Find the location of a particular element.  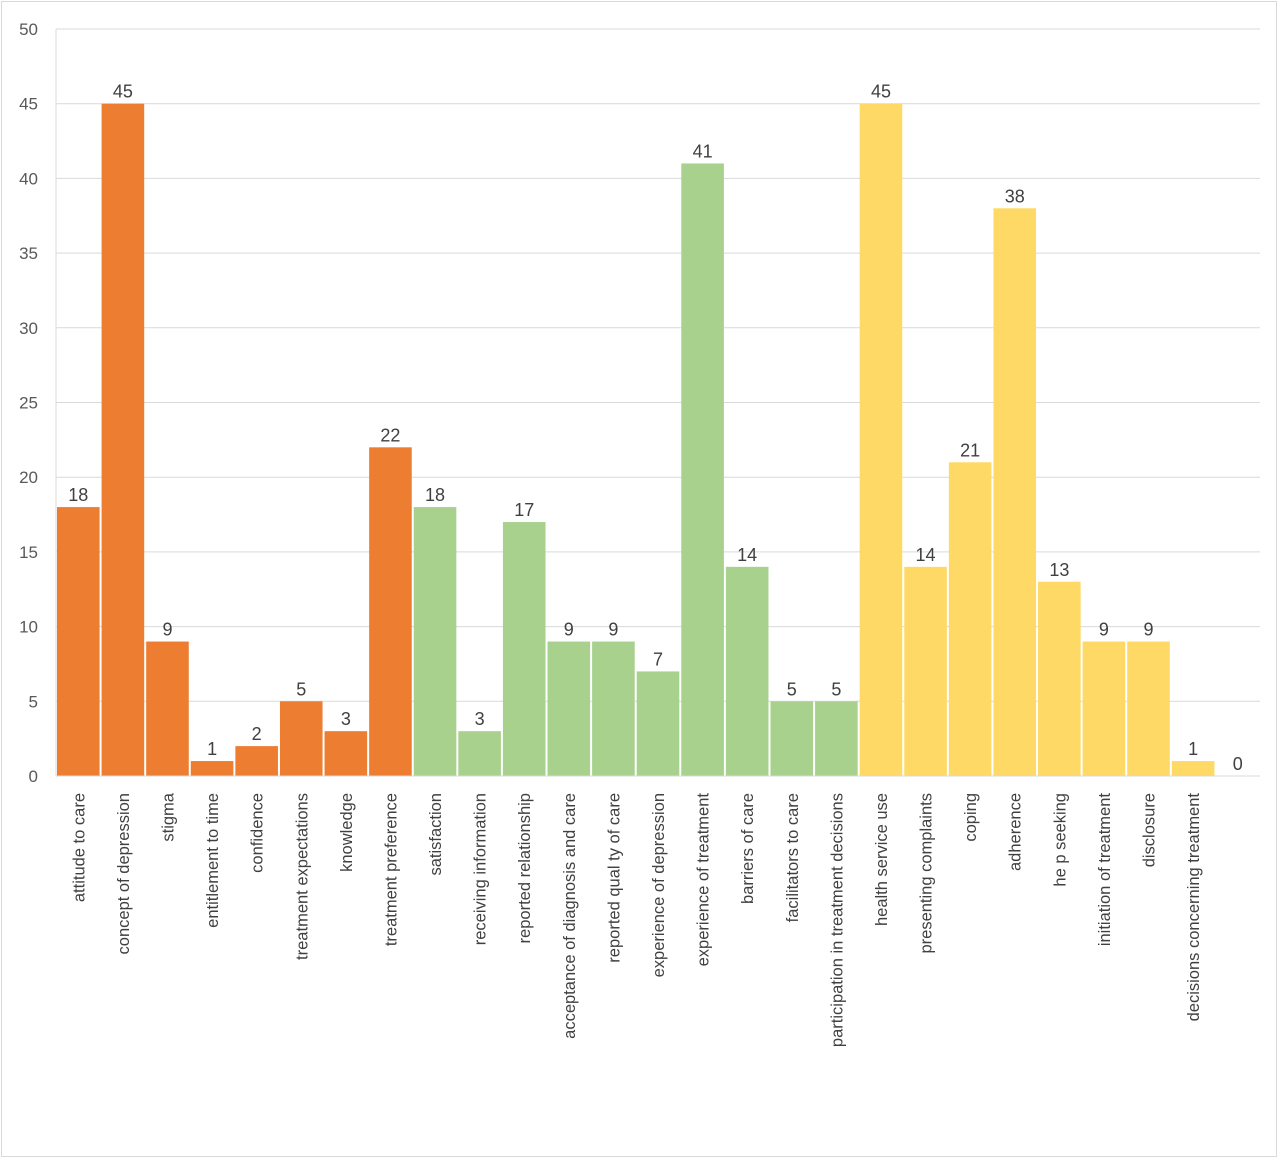

x-tick-label-16: facilitators to care is located at coordinates (793, 857).